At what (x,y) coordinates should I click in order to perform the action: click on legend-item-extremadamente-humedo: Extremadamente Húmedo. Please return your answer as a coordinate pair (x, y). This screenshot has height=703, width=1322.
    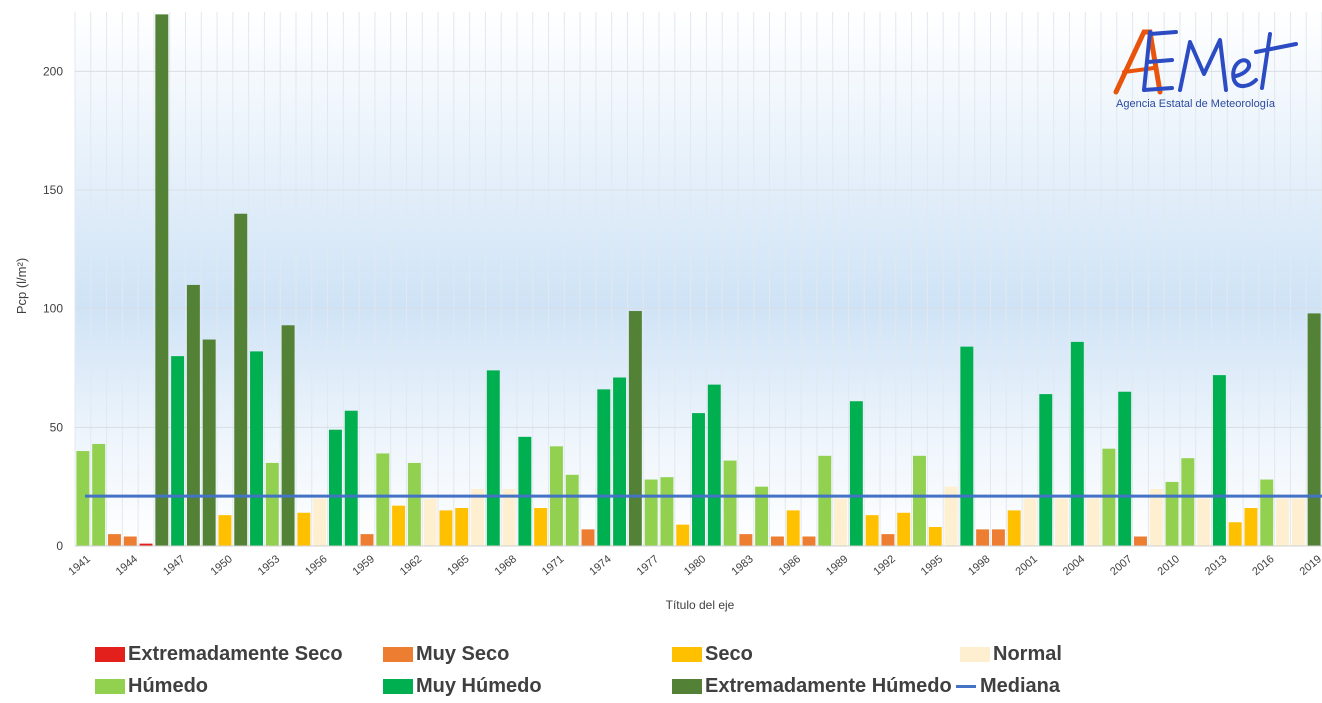
    Looking at the image, I should click on (812, 686).